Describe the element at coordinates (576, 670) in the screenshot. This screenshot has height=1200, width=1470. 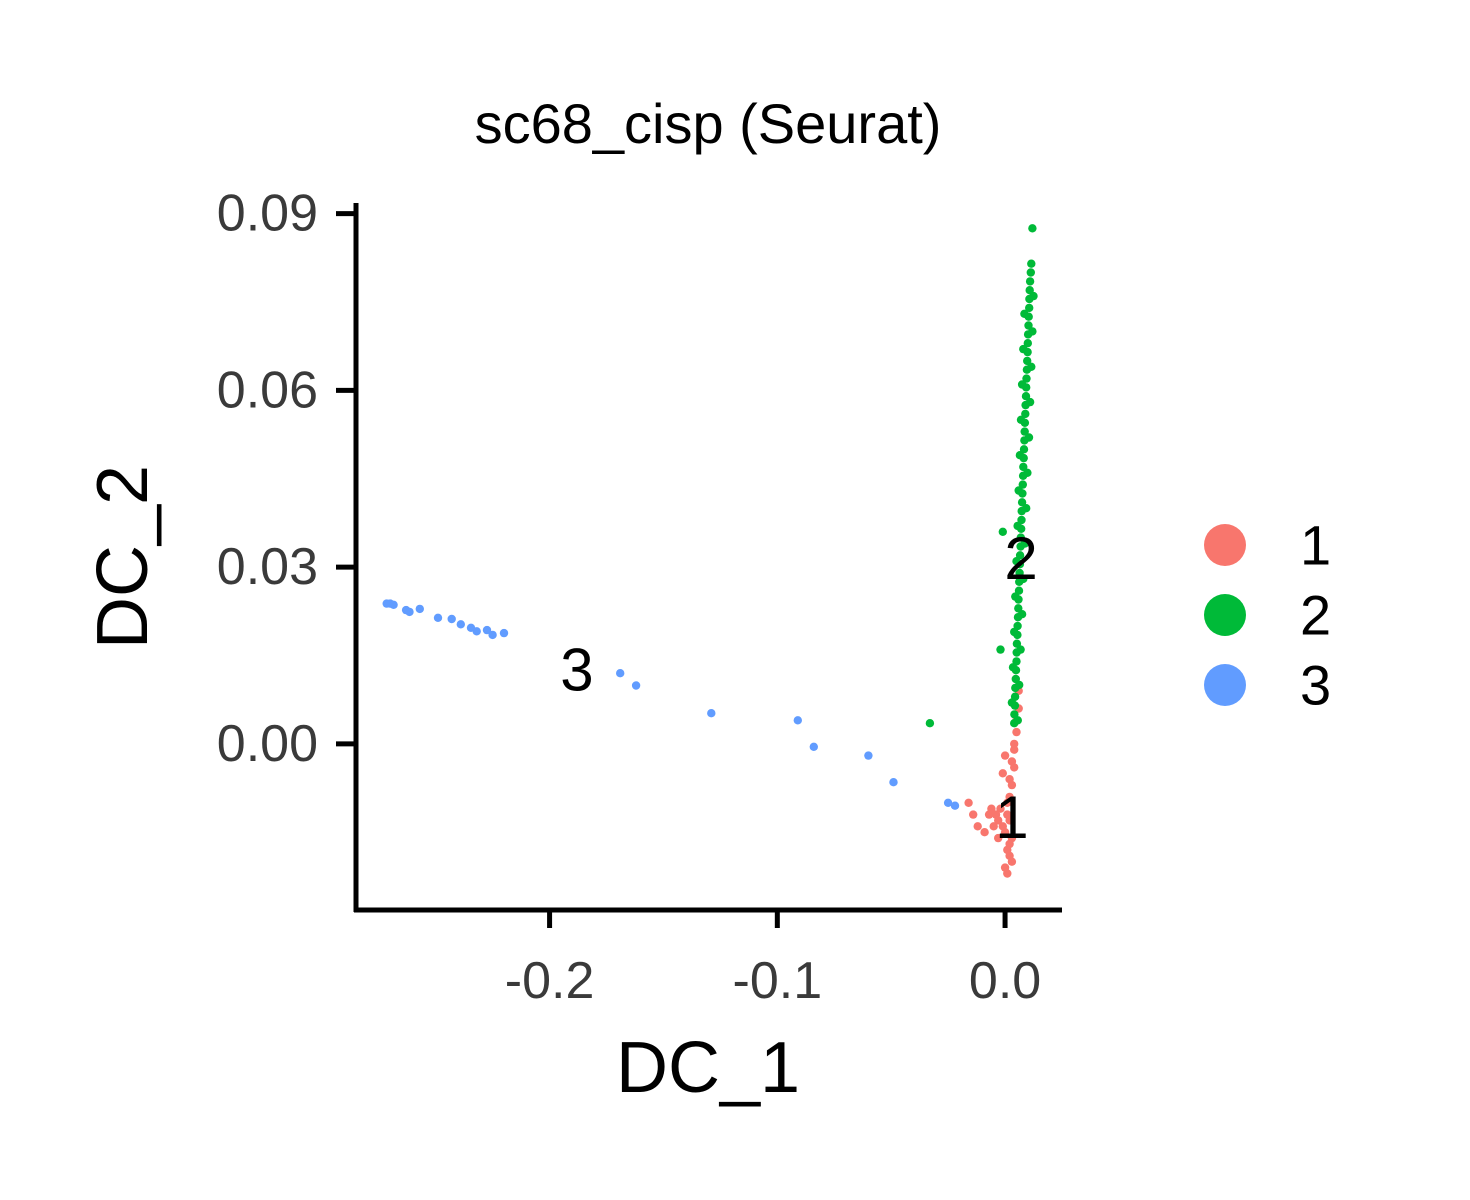
I see `cluster-label-3: 3` at that location.